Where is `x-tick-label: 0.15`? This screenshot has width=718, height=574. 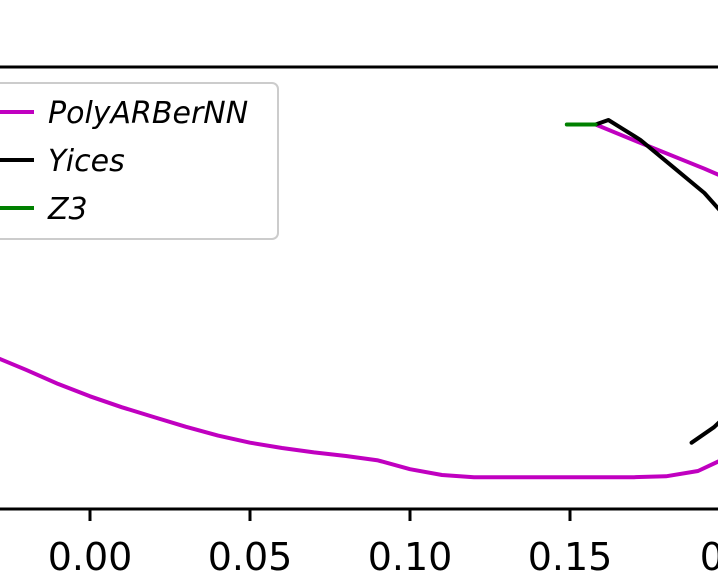 x-tick-label: 0.15 is located at coordinates (570, 554).